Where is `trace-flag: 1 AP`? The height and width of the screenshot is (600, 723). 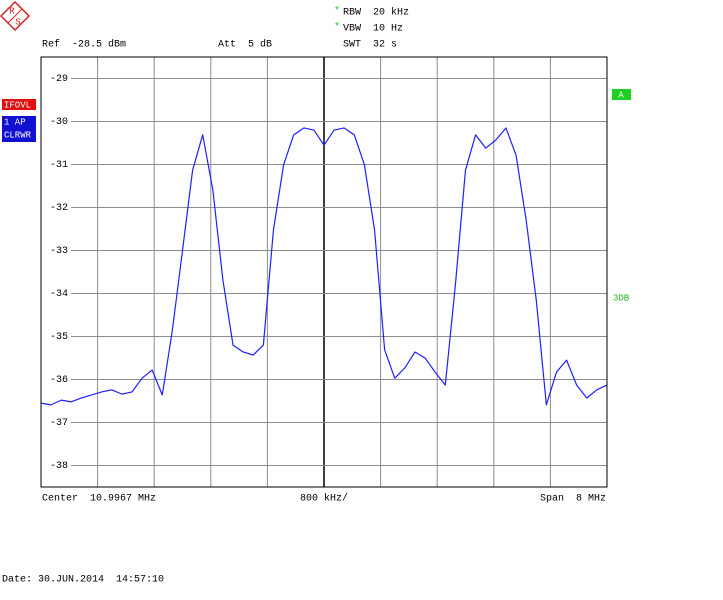
trace-flag: 1 AP is located at coordinates (15, 122).